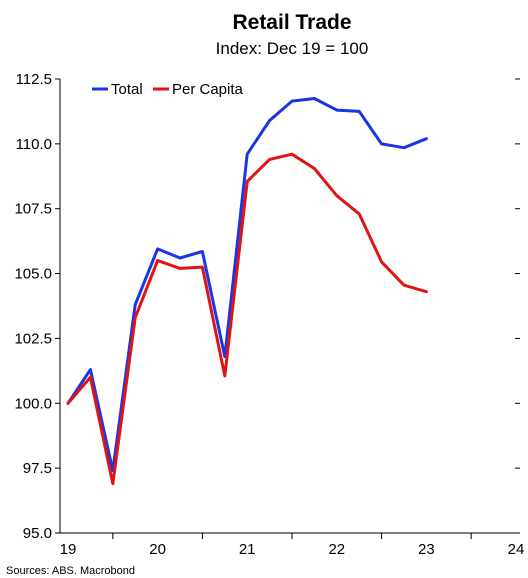 The height and width of the screenshot is (578, 528). I want to click on y-tick-label: 95.0, so click(37, 533).